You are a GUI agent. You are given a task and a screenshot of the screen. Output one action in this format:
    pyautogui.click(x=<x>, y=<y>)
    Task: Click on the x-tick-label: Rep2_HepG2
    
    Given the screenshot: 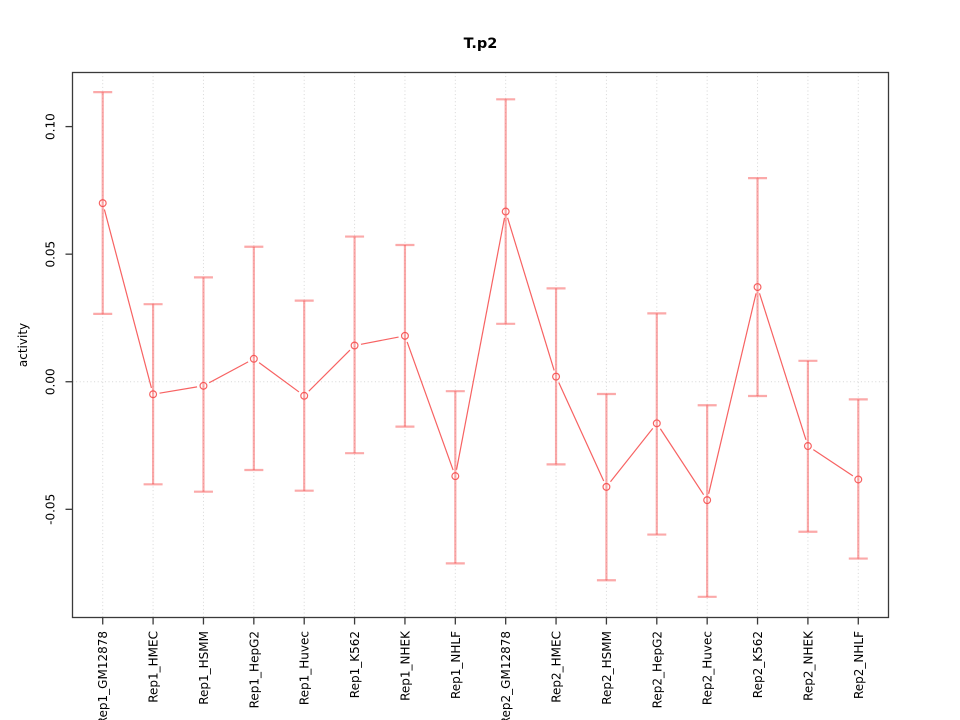 What is the action you would take?
    pyautogui.click(x=657, y=669)
    